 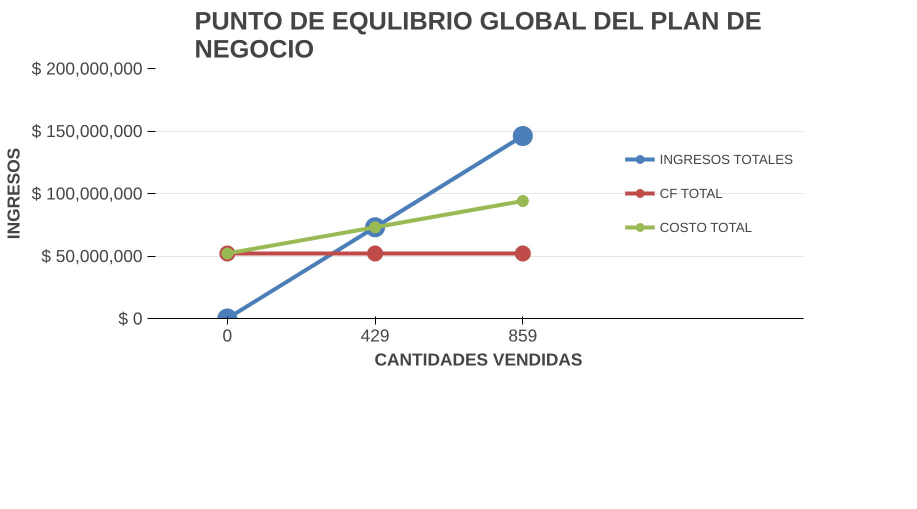 What do you see at coordinates (691, 193) in the screenshot?
I see `legend-label: CF TOTAL` at bounding box center [691, 193].